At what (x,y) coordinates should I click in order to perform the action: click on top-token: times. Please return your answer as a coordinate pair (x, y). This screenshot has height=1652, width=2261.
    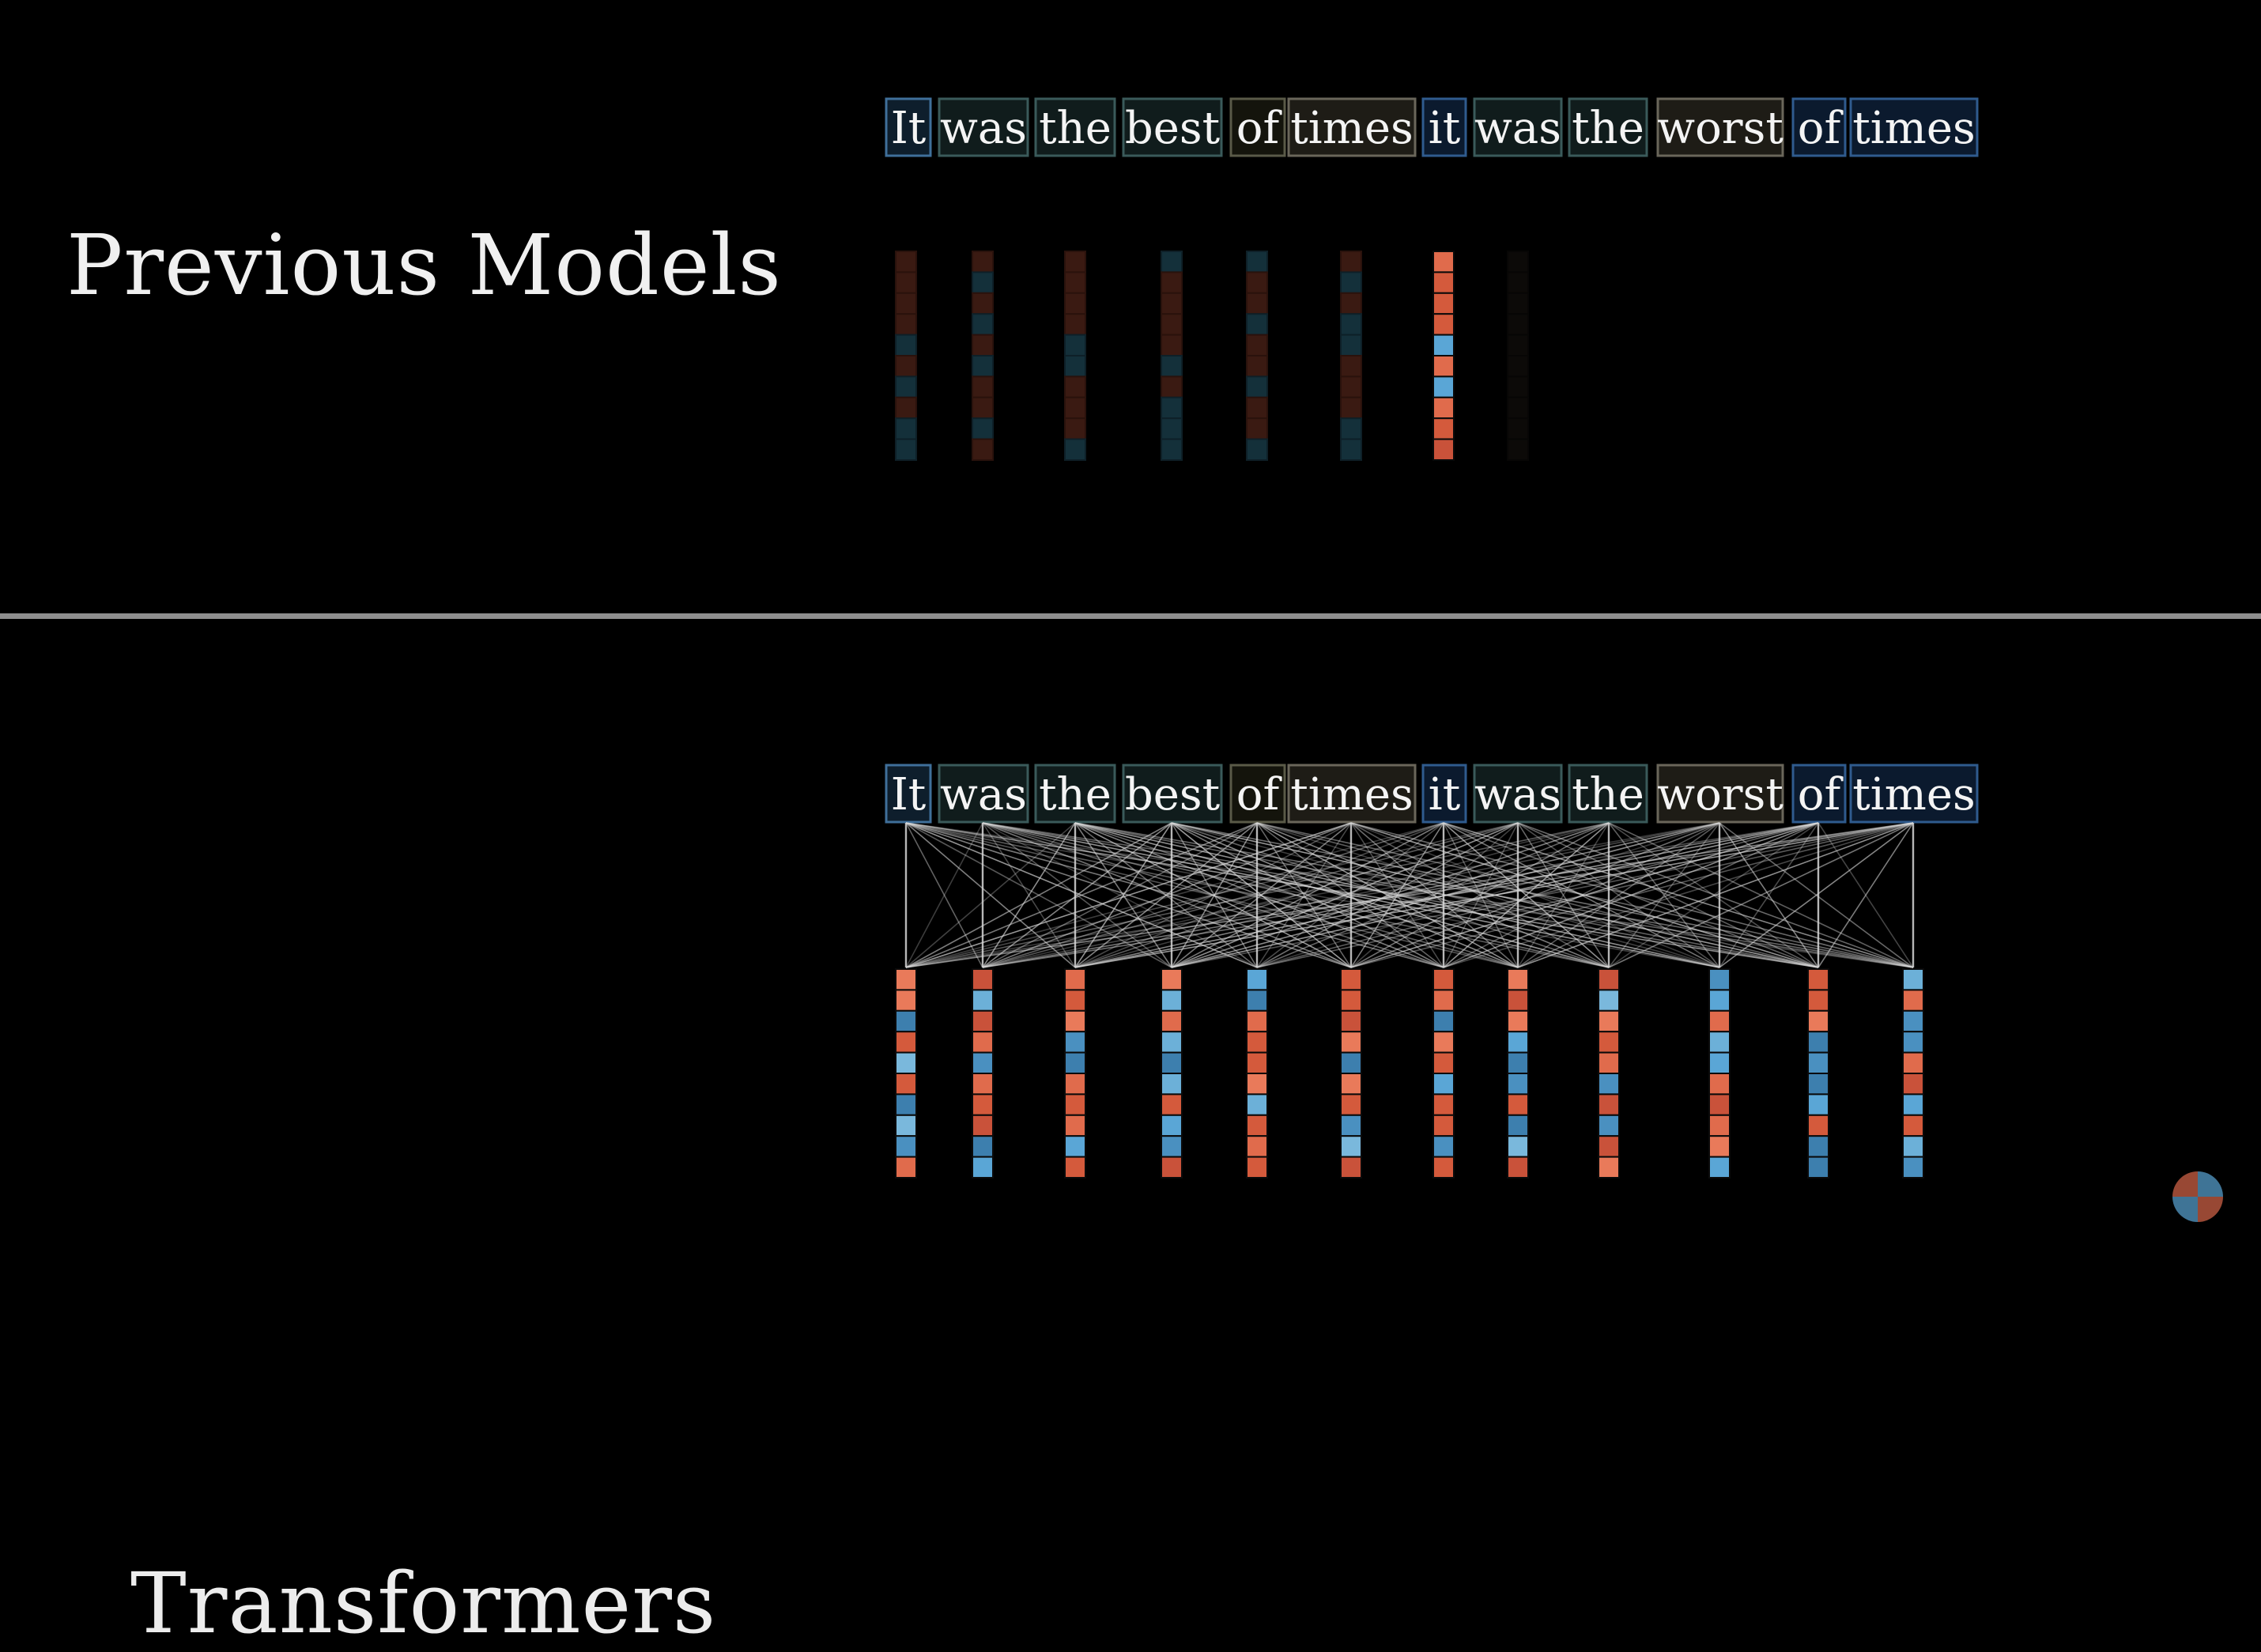
    Looking at the image, I should click on (1351, 128).